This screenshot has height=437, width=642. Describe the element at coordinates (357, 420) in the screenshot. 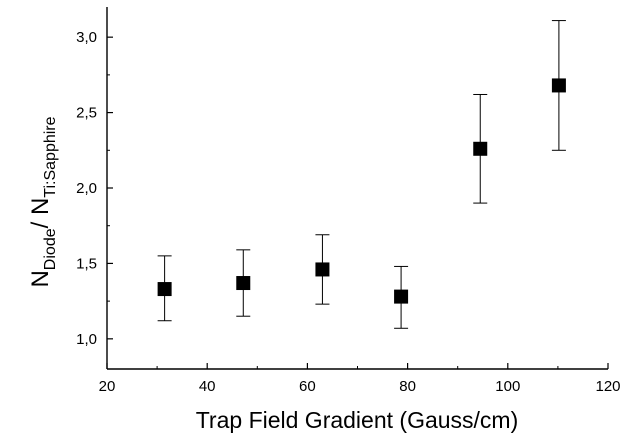

I see `x-axis-label: Trap Field Gradient (Gauss/cm)` at that location.